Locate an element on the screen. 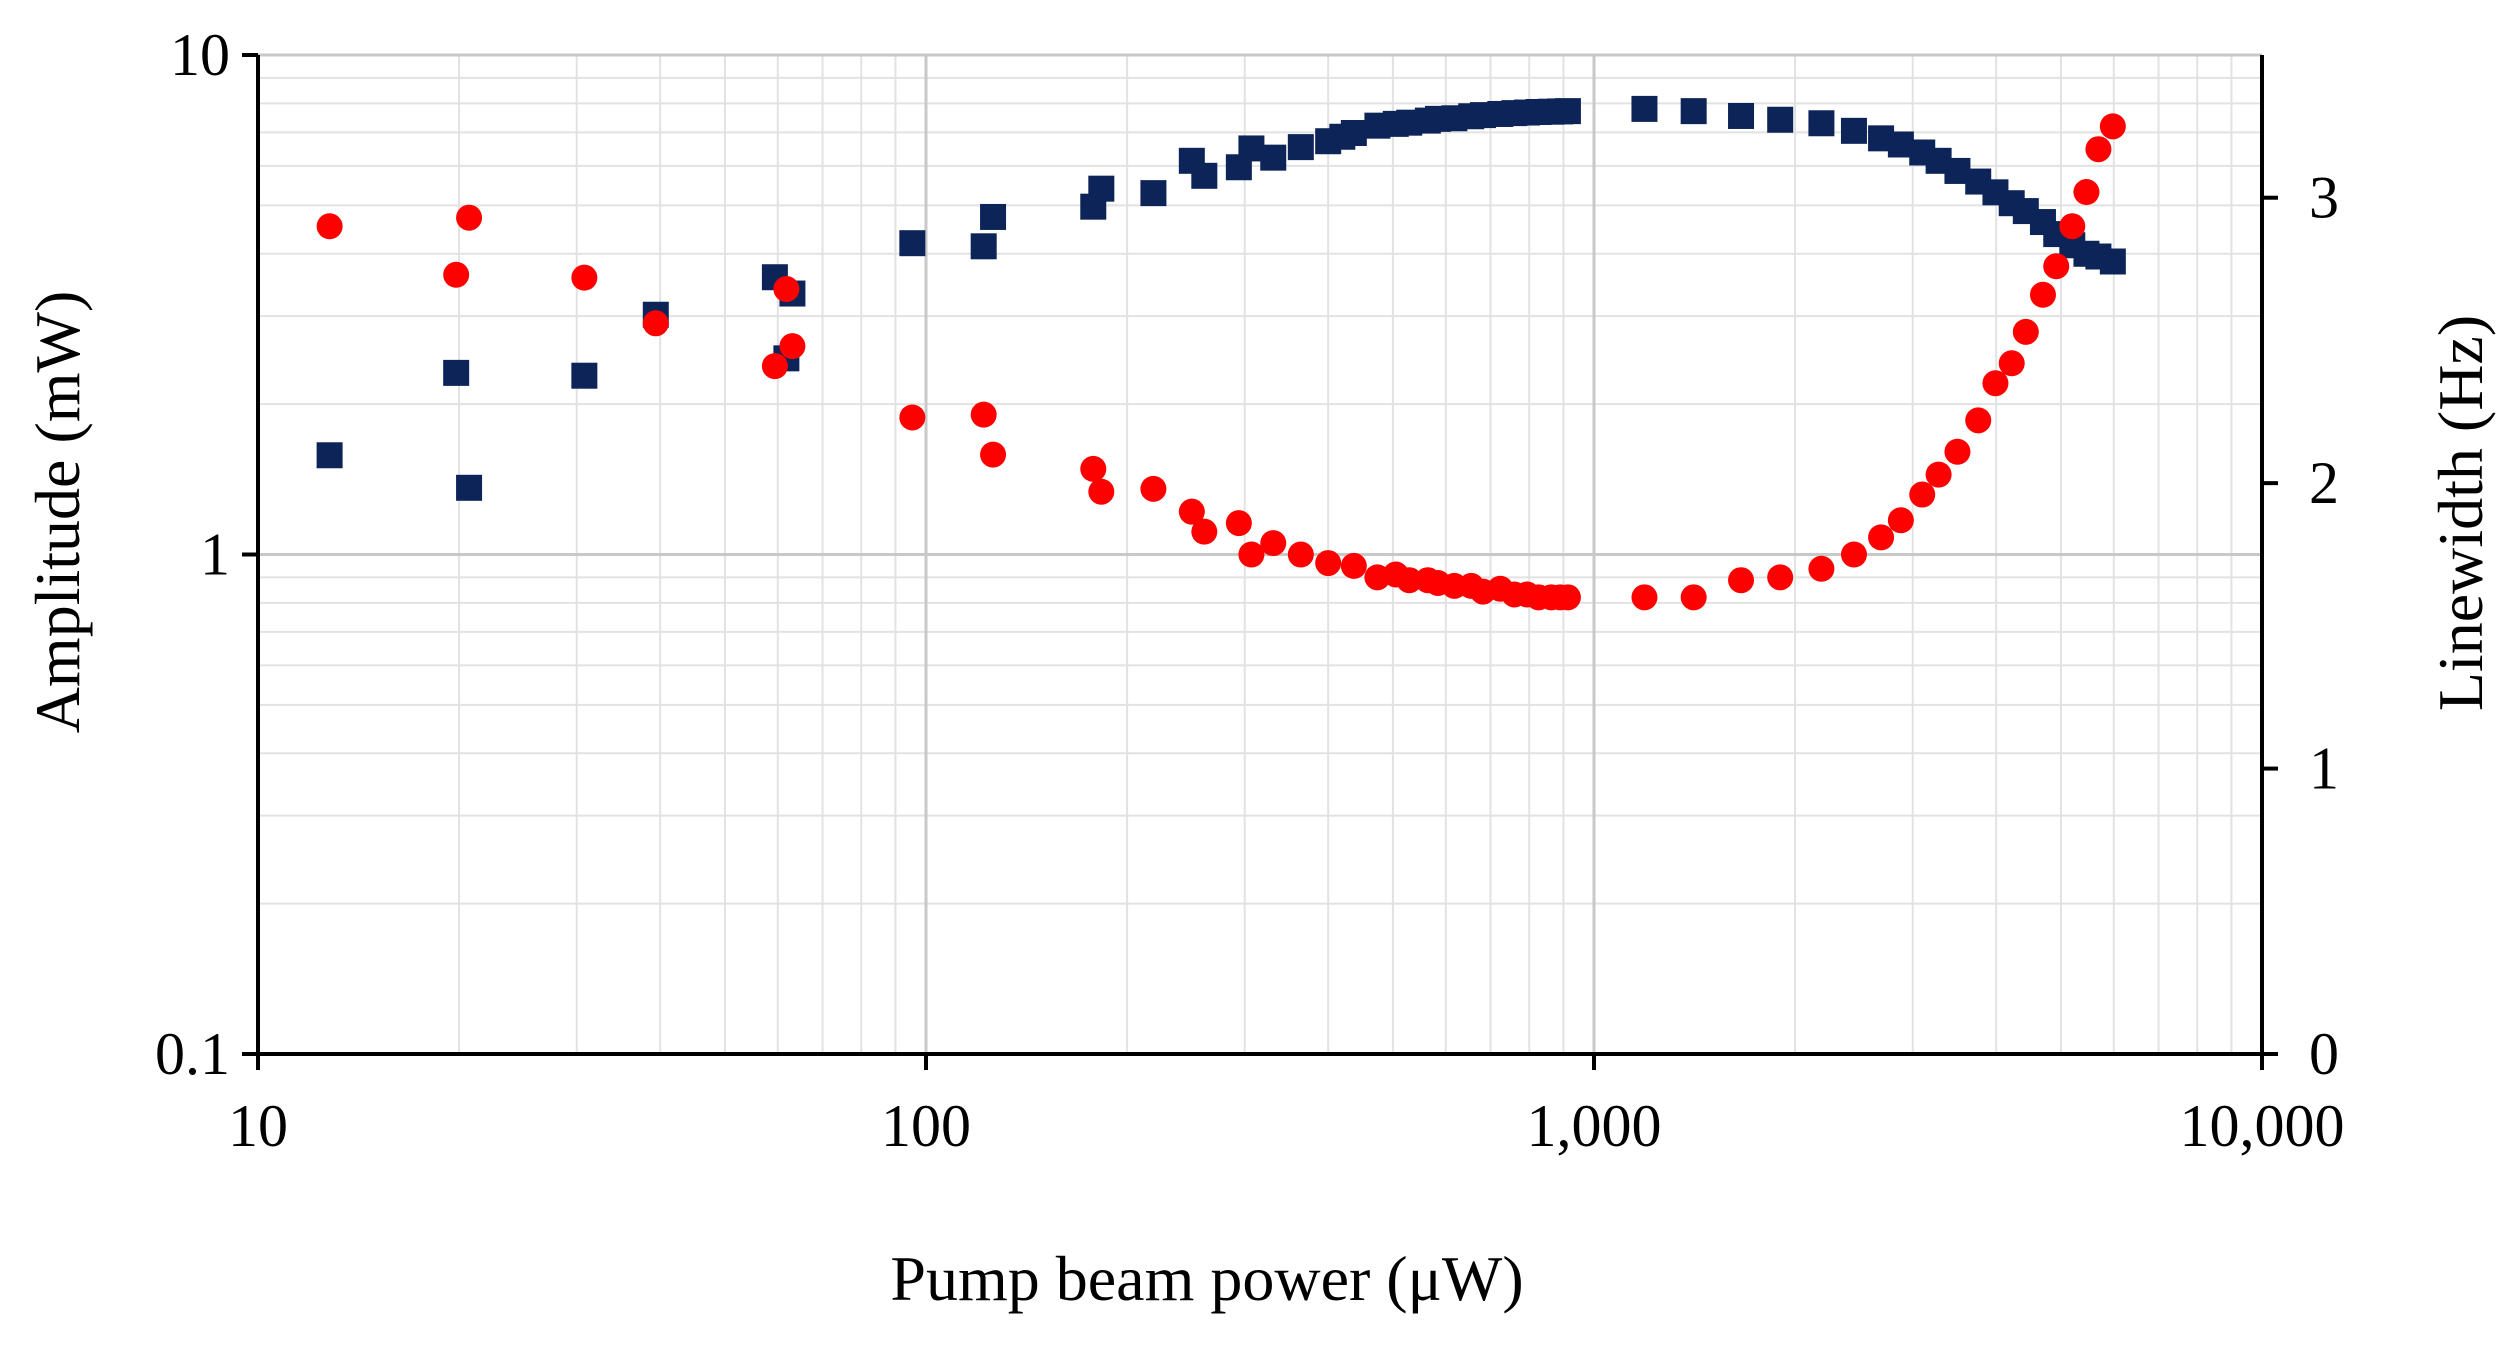  x-axis-title: Pump beam power (μW) is located at coordinates (1206, 1278).